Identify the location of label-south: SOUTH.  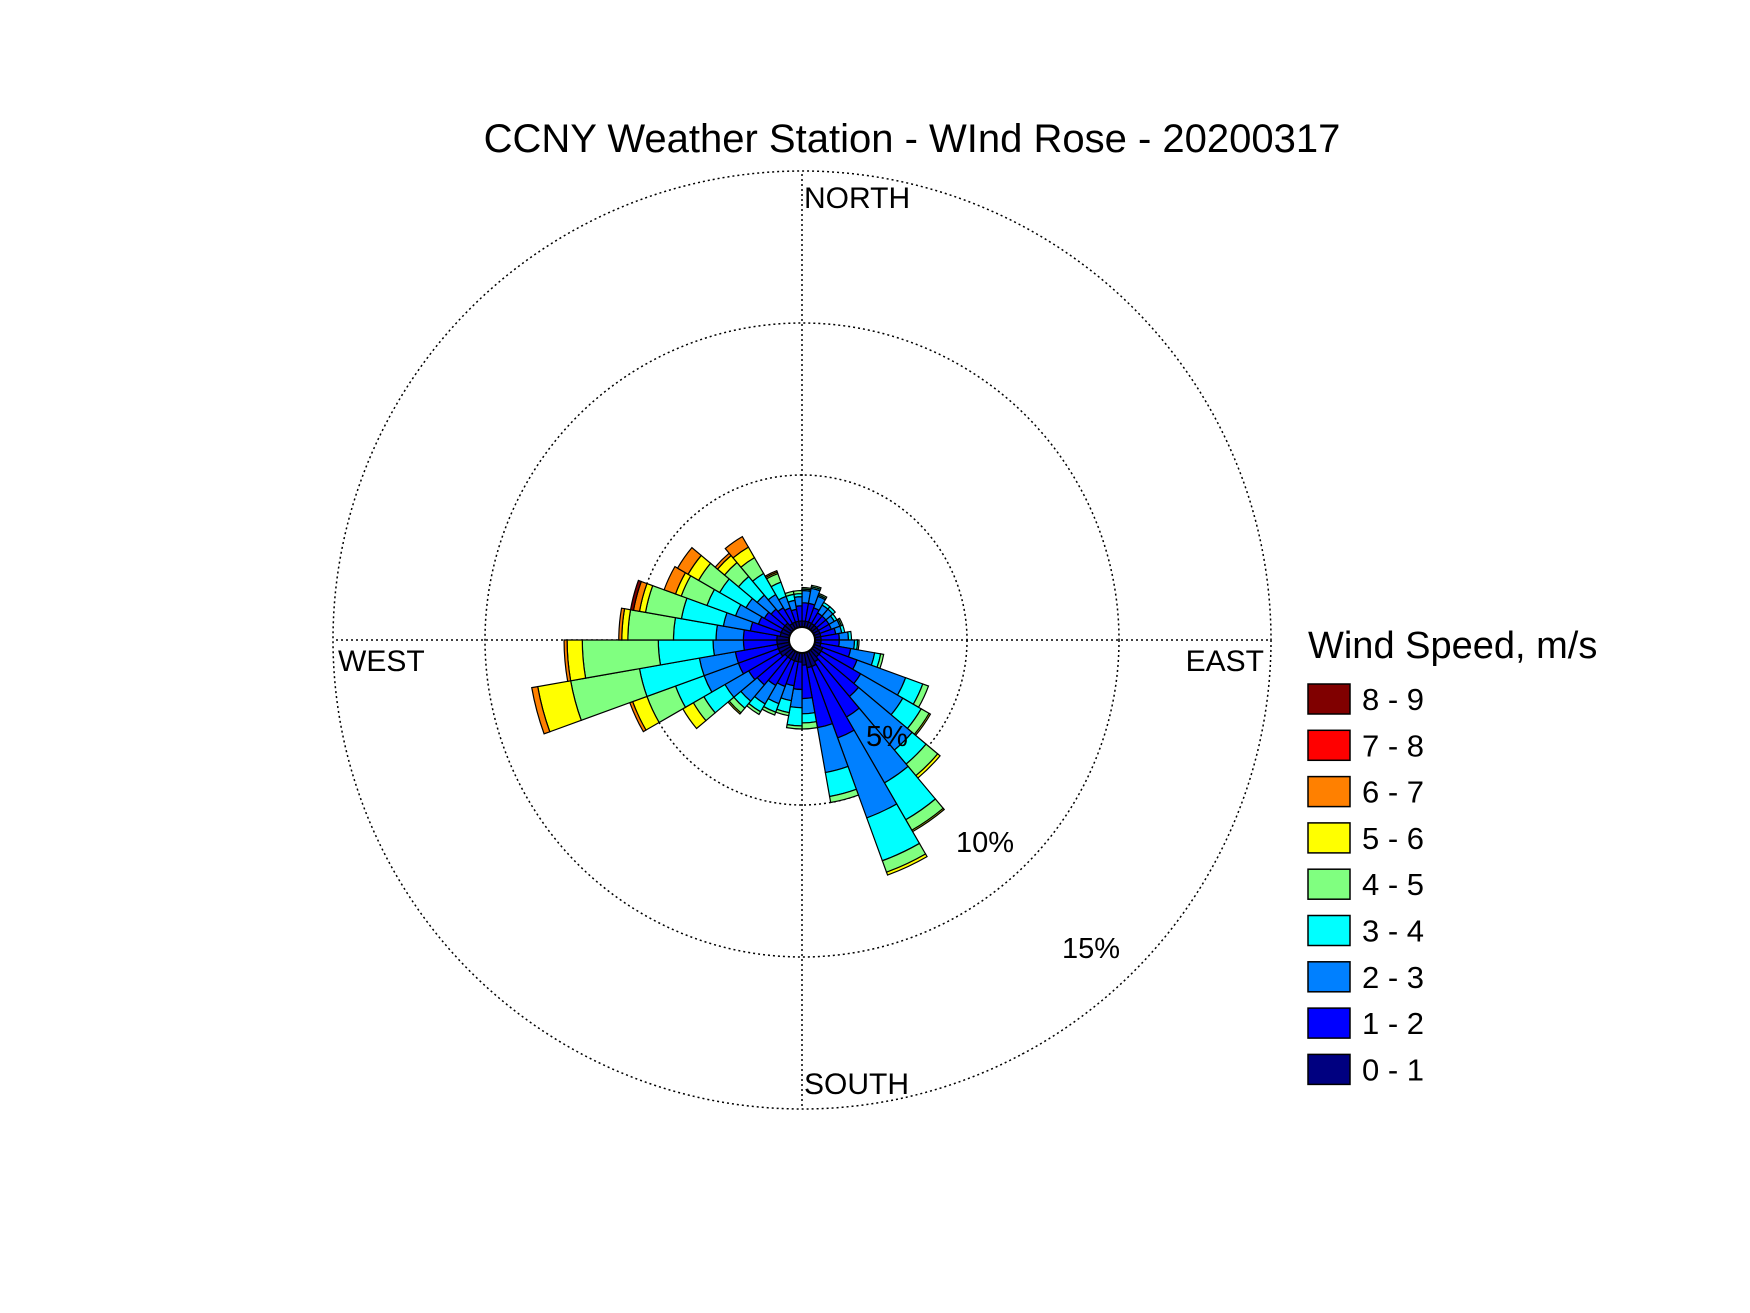
(856, 1084).